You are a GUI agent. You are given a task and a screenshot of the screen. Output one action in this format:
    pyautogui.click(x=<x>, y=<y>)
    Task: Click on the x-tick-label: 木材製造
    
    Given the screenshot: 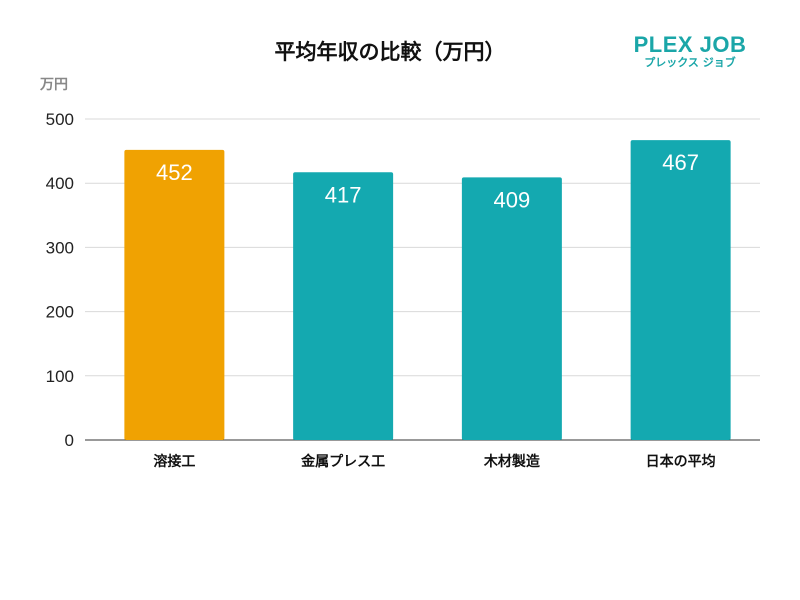 What is the action you would take?
    pyautogui.click(x=511, y=461)
    